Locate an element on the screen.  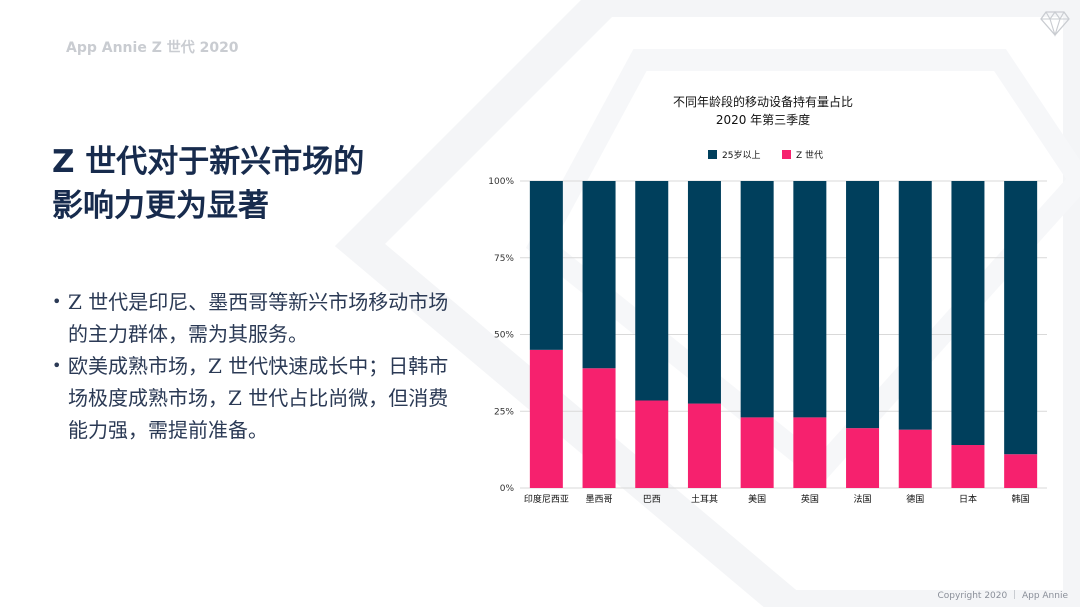
x-tick-label: 法国 is located at coordinates (863, 499).